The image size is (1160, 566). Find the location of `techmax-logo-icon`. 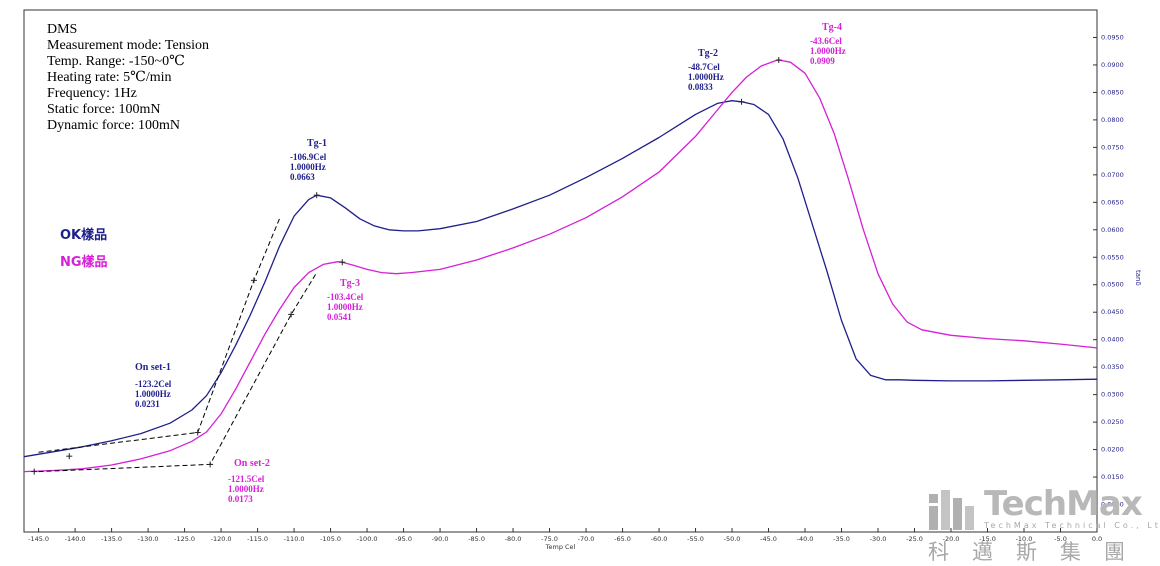

techmax-logo-icon is located at coordinates (951, 510).